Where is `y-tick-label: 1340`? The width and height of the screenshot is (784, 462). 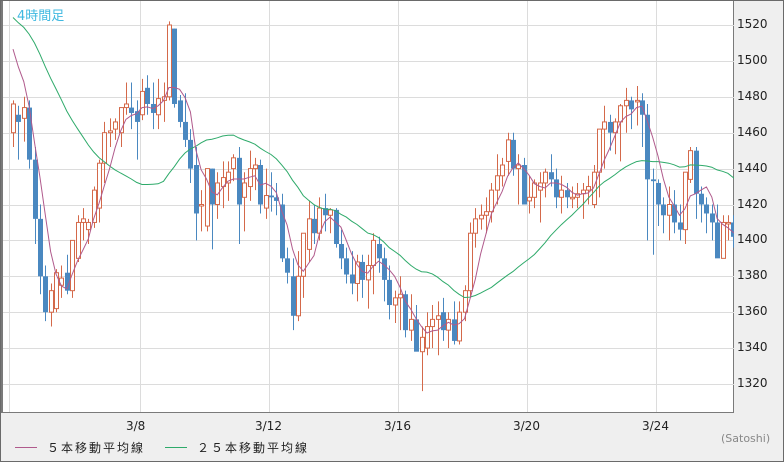
y-tick-label: 1340 is located at coordinates (752, 347).